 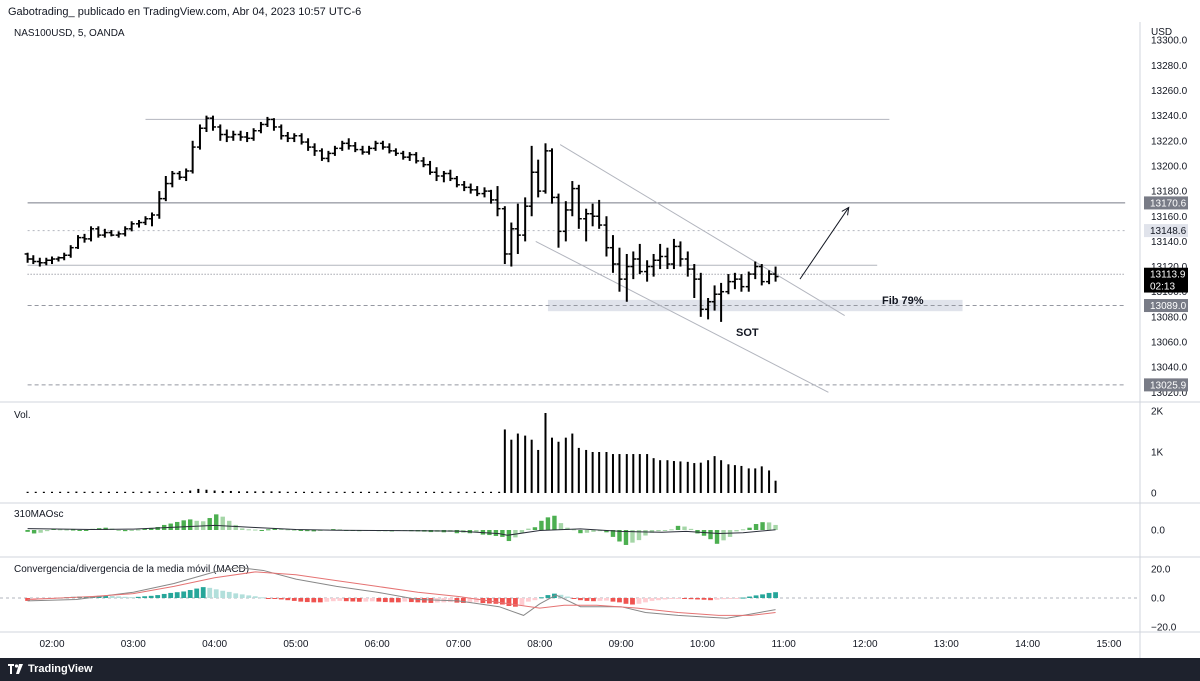 What do you see at coordinates (682, 316) in the screenshot?
I see `channel-line` at bounding box center [682, 316].